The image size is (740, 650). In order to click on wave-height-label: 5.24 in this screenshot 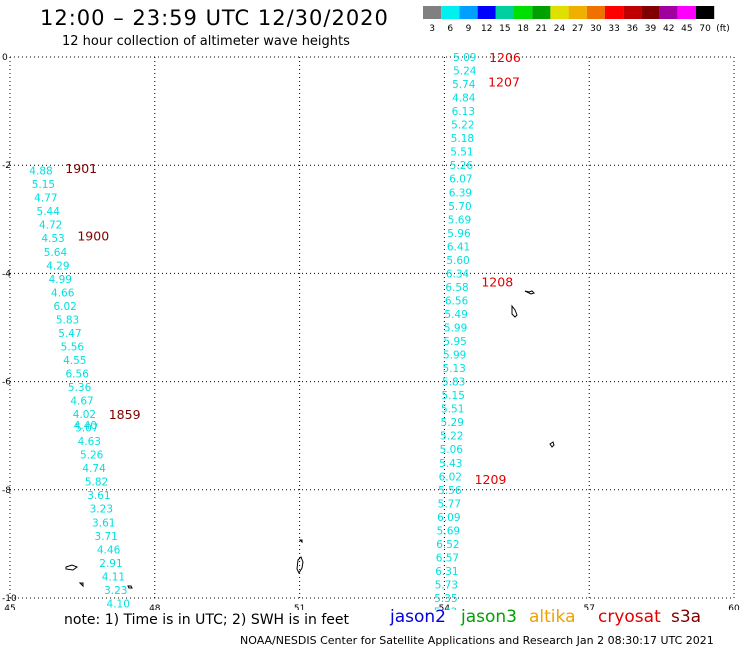, I will do `click(465, 72)`.